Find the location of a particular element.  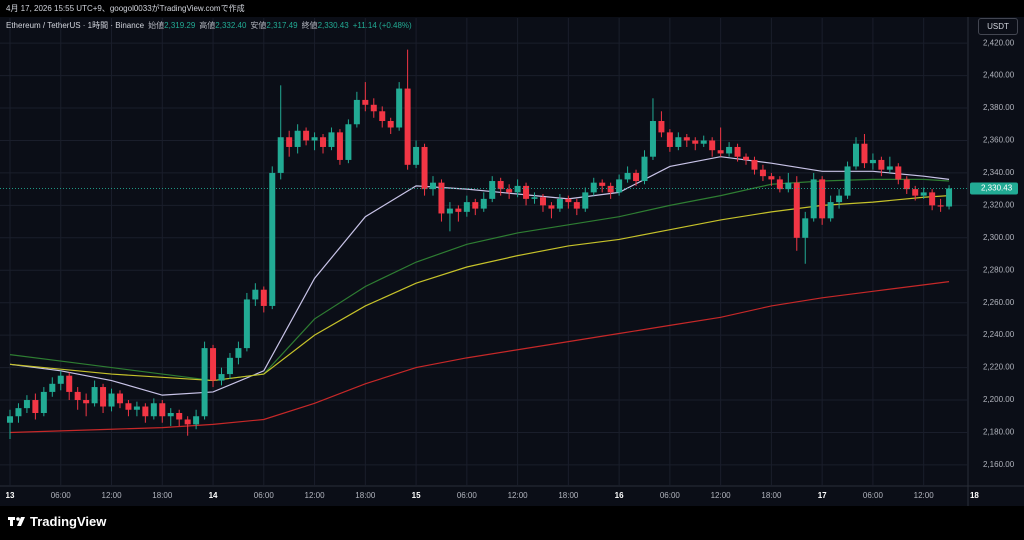

ohlc-value: 2,317.49 is located at coordinates (282, 25).